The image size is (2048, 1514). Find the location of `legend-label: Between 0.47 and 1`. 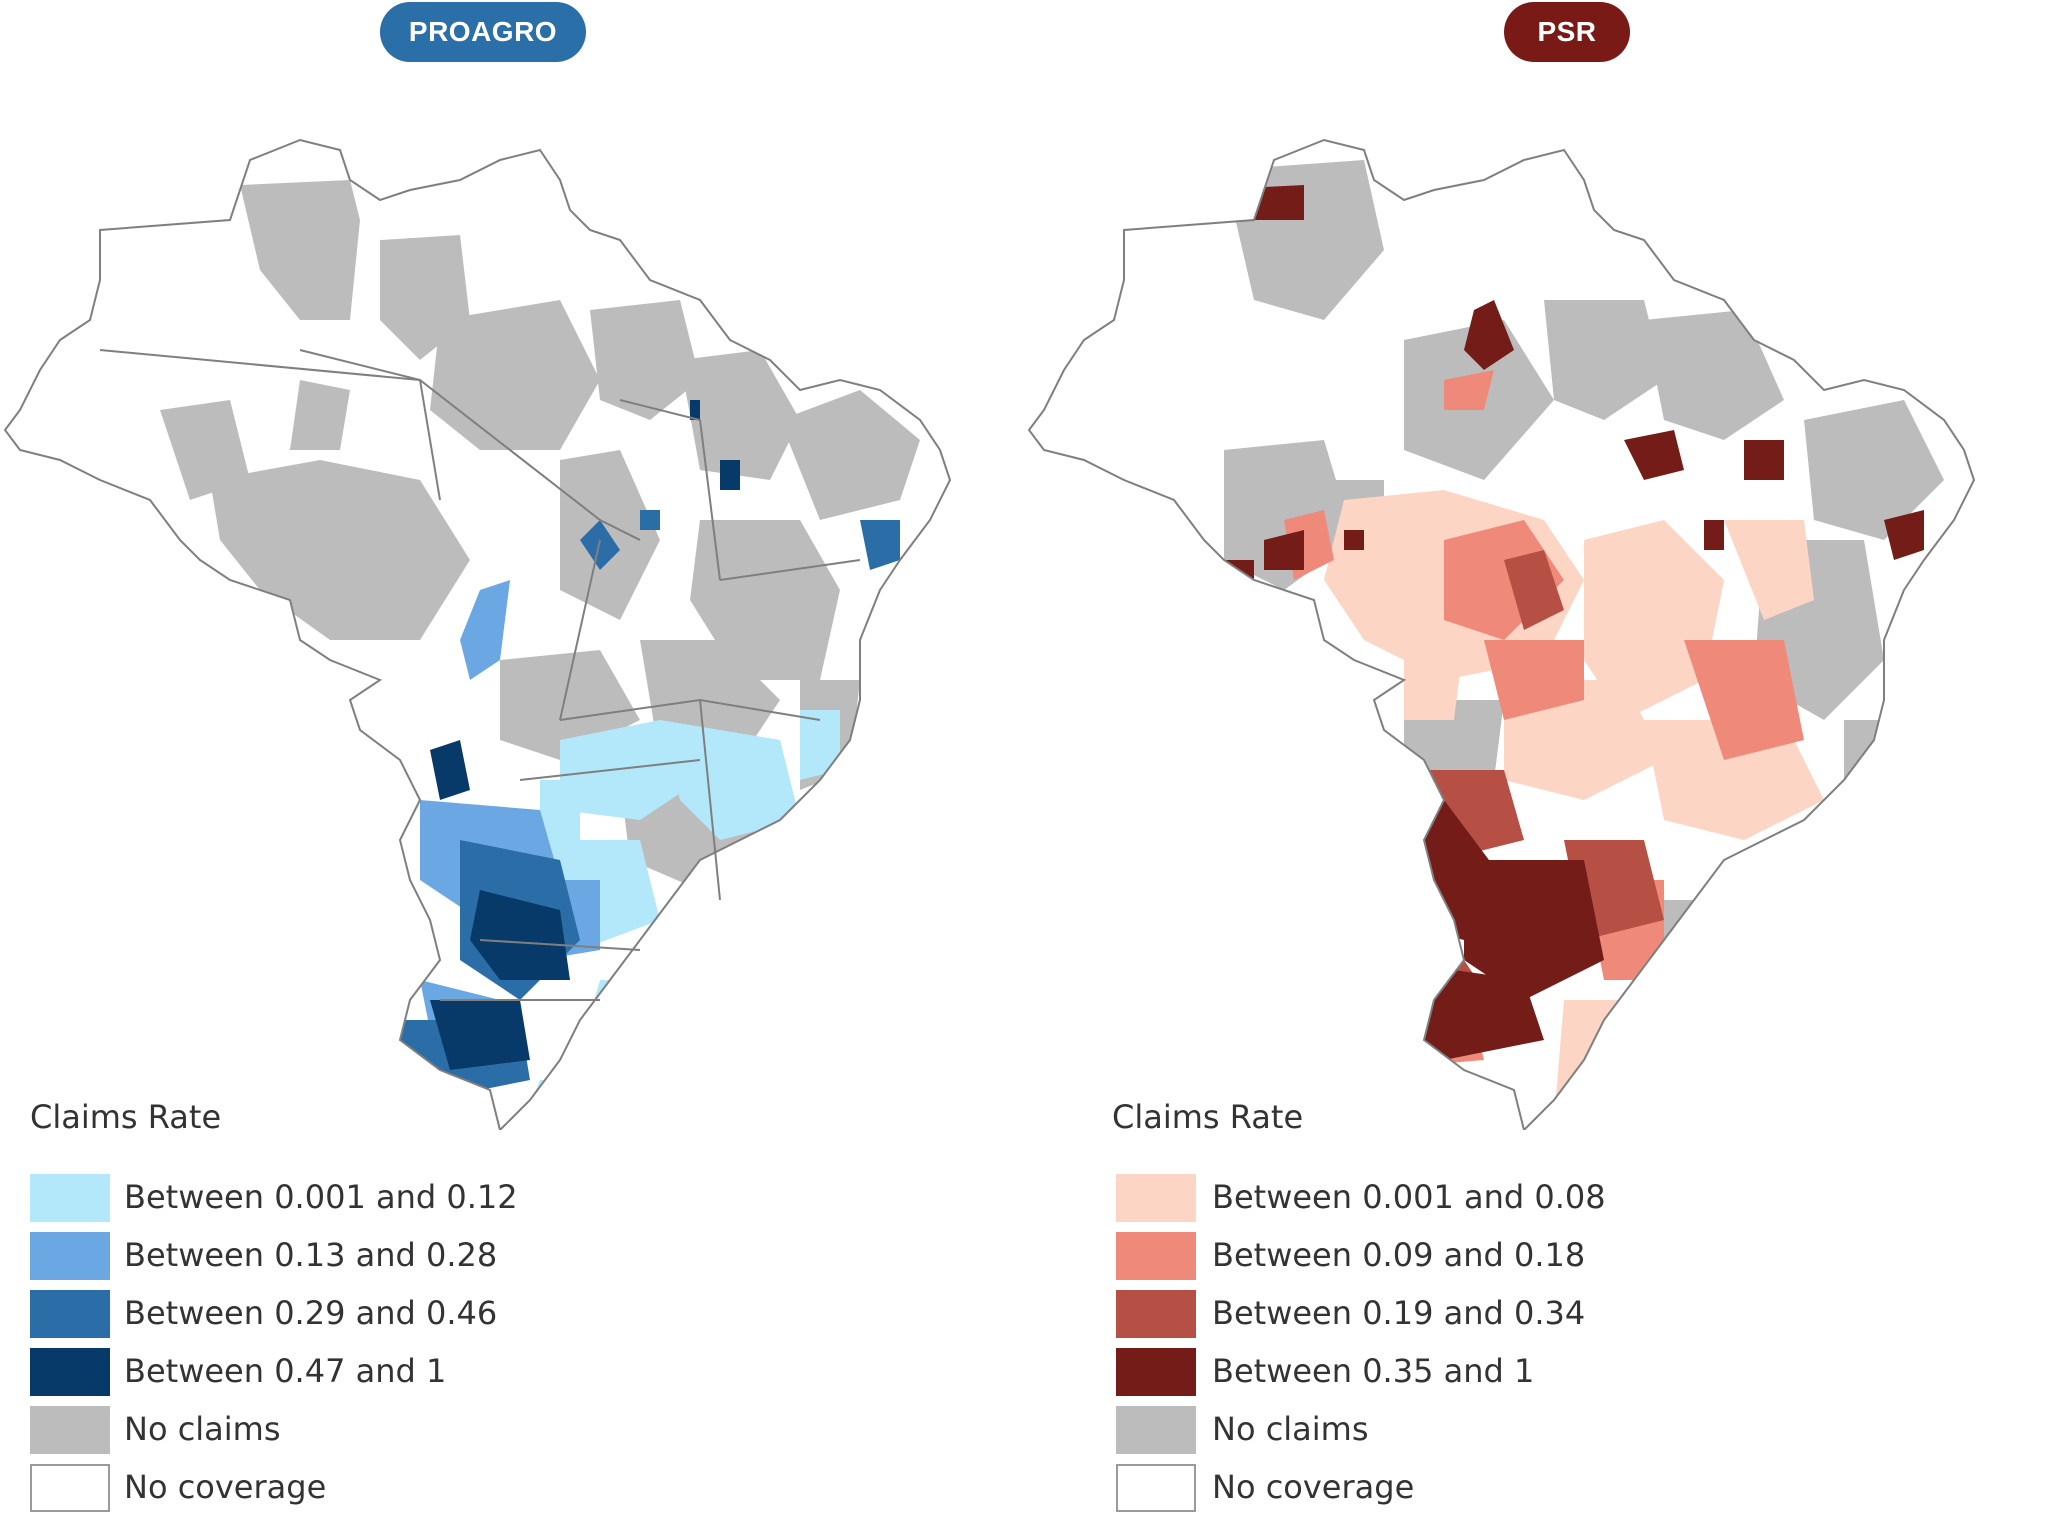

legend-label: Between 0.47 and 1 is located at coordinates (285, 1371).